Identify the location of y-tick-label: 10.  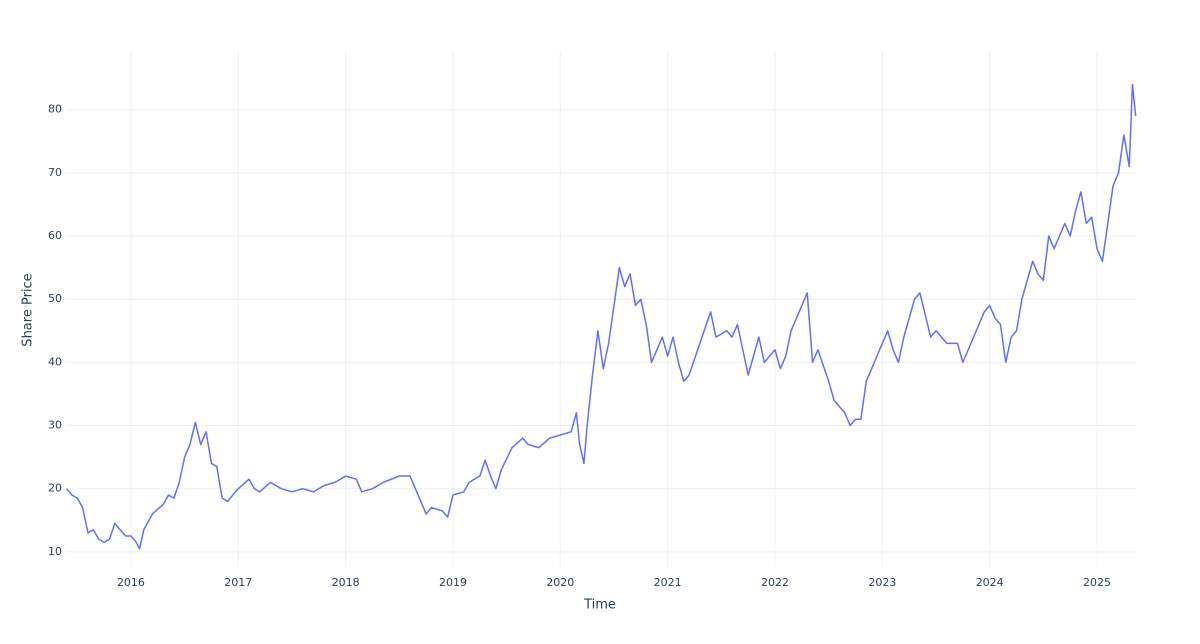
(55, 551).